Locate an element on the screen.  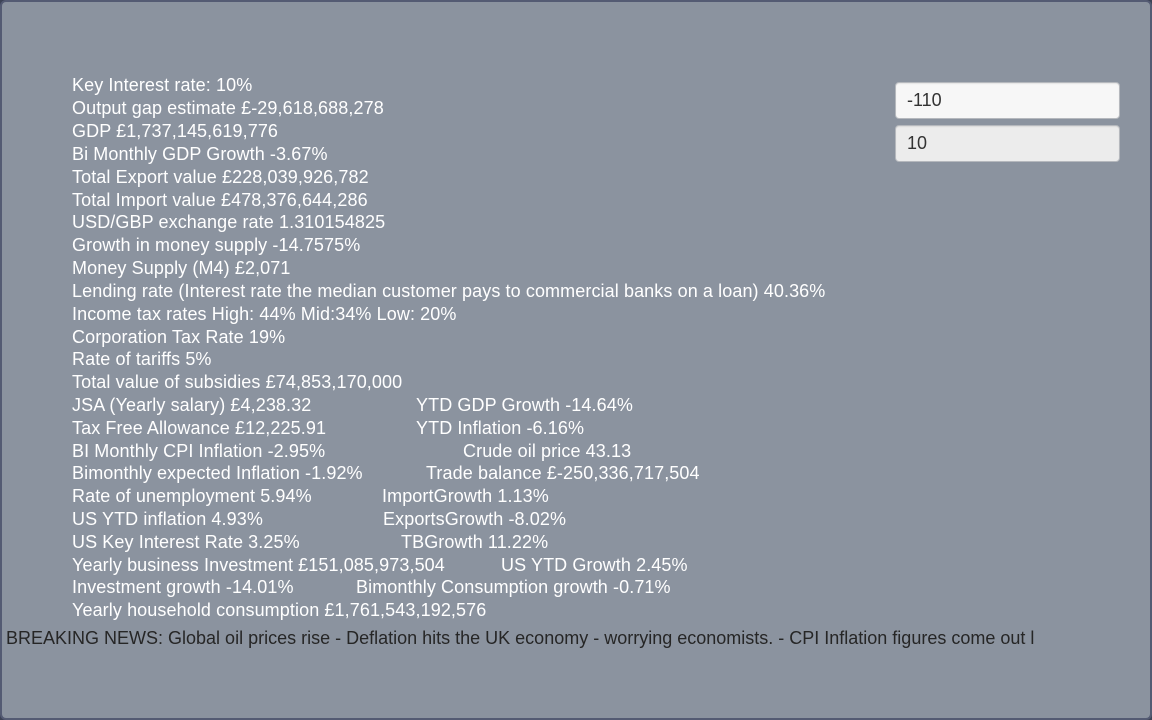
ytd-inflation: YTD Inflation -6.16% is located at coordinates (500, 428).